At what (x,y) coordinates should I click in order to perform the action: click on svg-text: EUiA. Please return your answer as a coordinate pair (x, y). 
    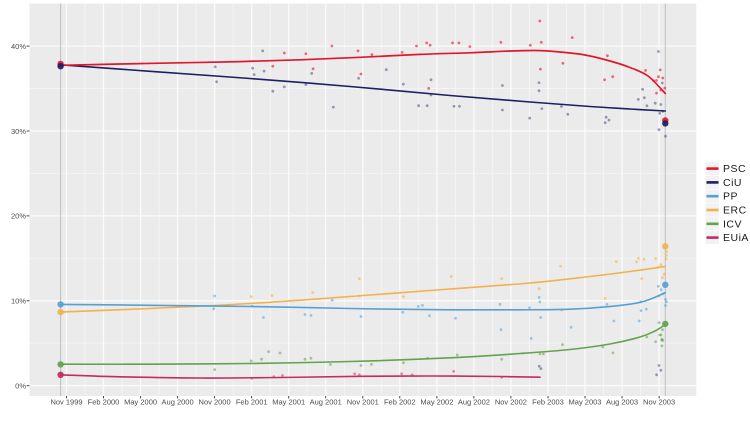
    Looking at the image, I should click on (736, 238).